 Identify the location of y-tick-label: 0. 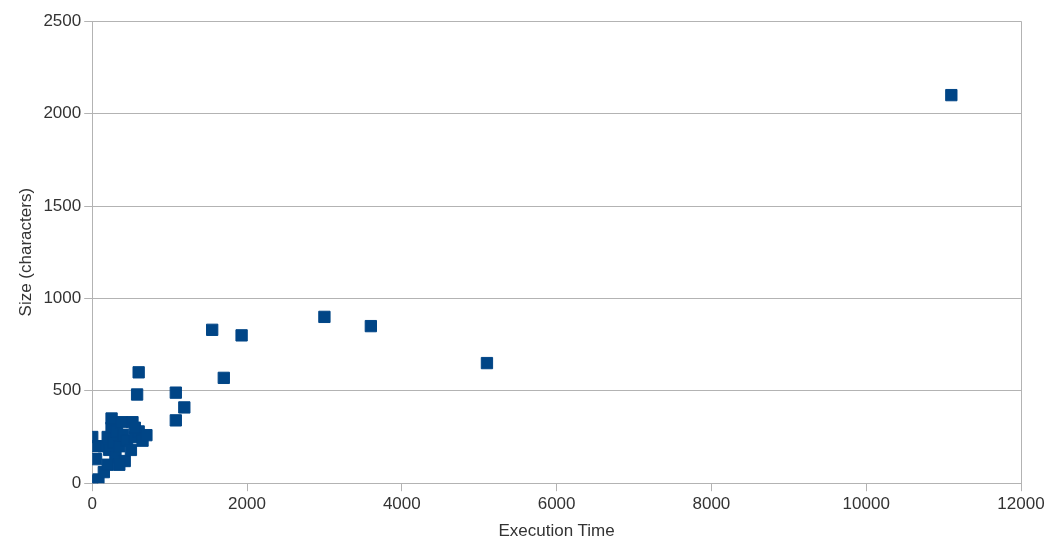
(76, 482).